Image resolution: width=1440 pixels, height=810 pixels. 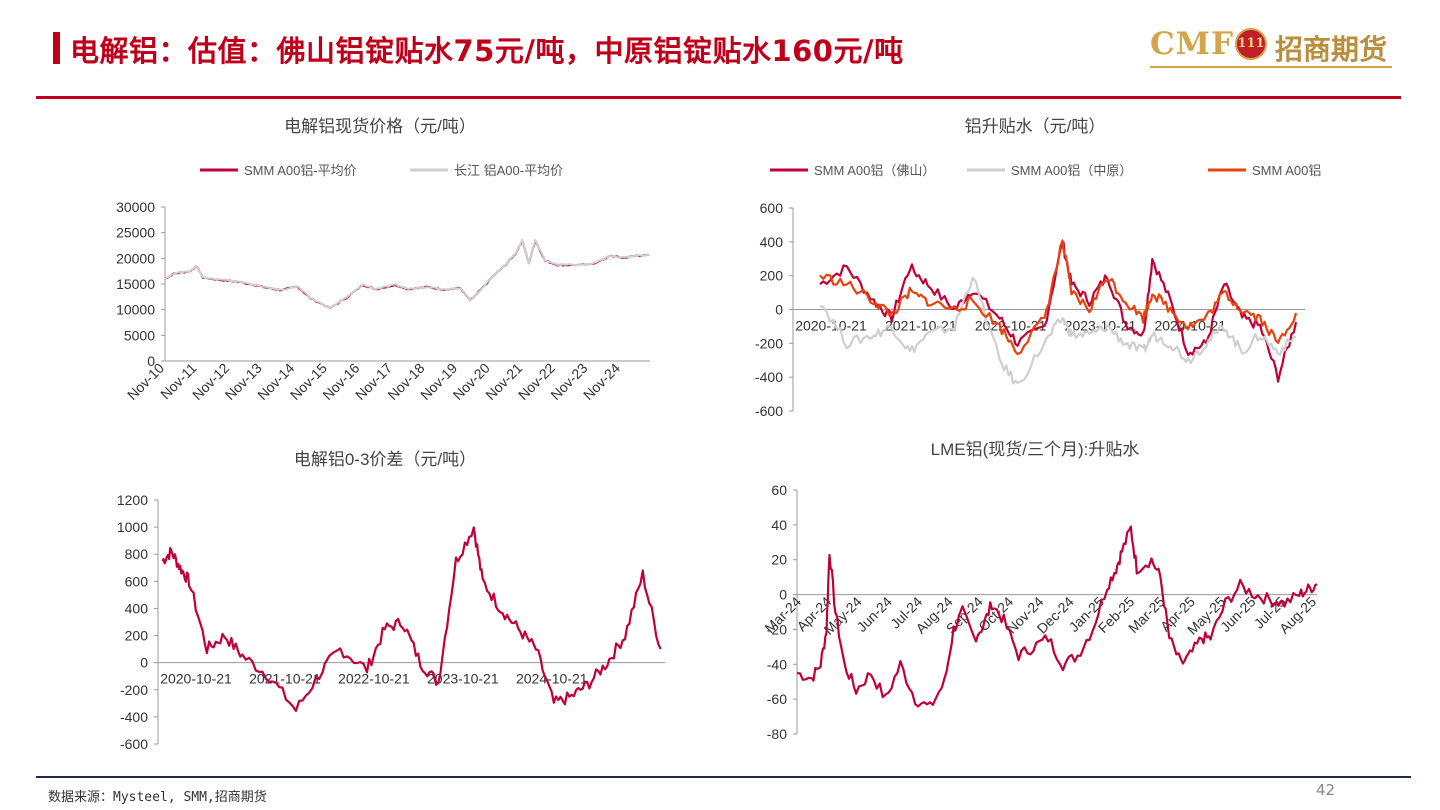 I want to click on logo-emblem-icon: 111, so click(x=1251, y=44).